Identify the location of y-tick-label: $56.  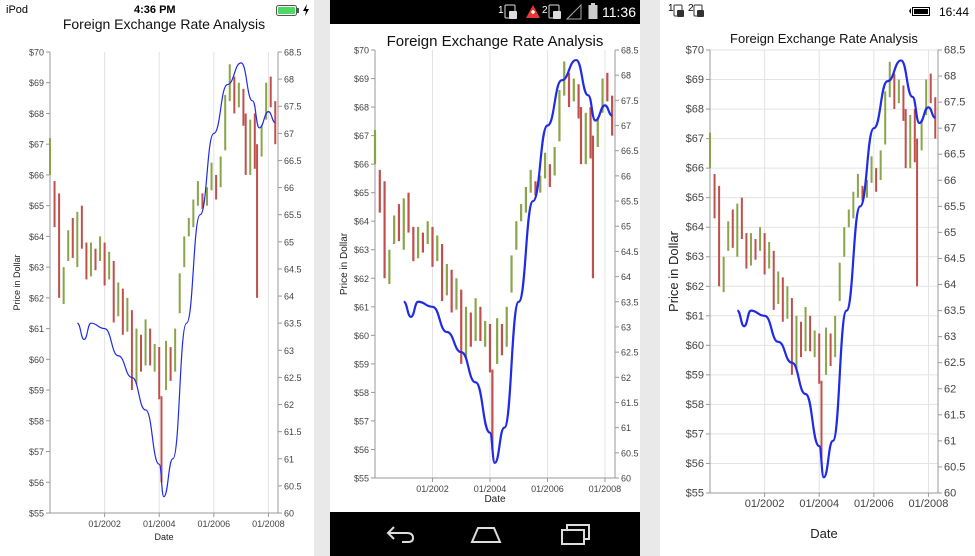
(36, 483).